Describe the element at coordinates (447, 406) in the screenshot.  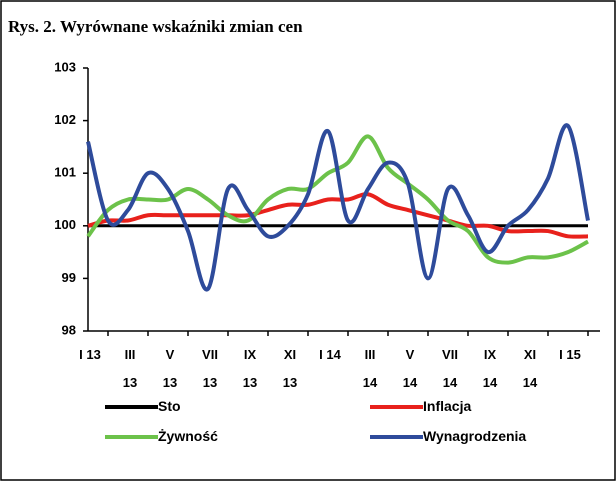
I see `legend-label: Inflacja` at that location.